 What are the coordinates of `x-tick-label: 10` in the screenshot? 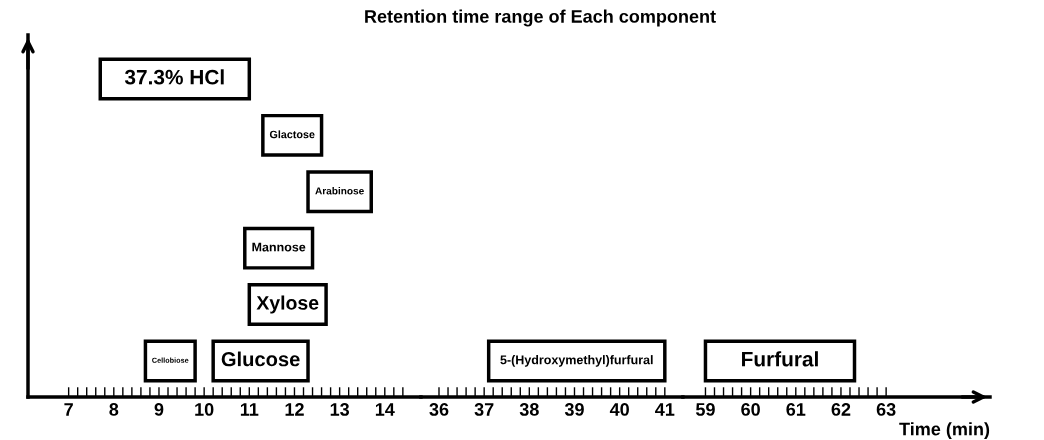 It's located at (204, 409).